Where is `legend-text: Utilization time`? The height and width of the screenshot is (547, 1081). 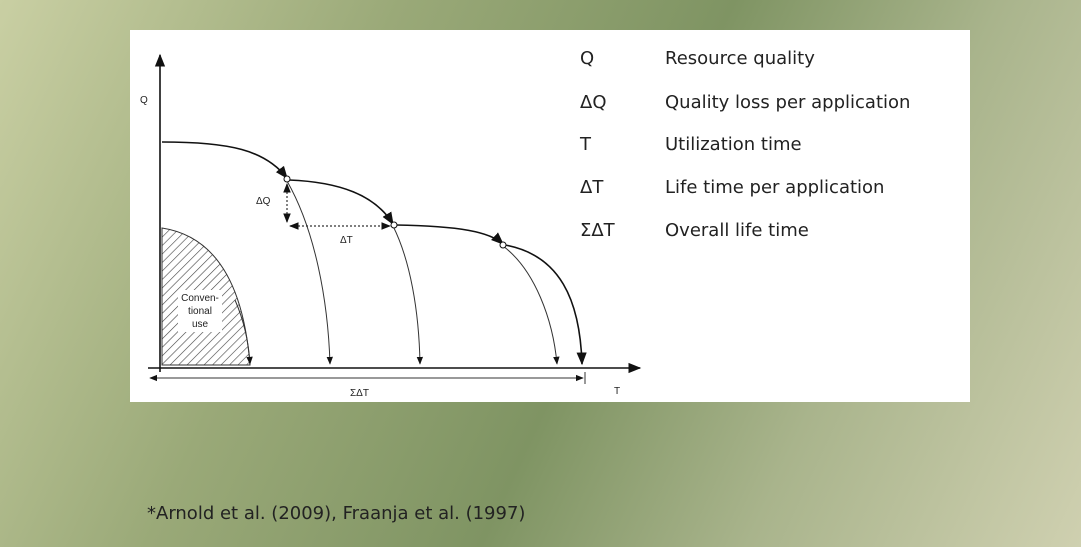
legend-text: Utilization time is located at coordinates (733, 144).